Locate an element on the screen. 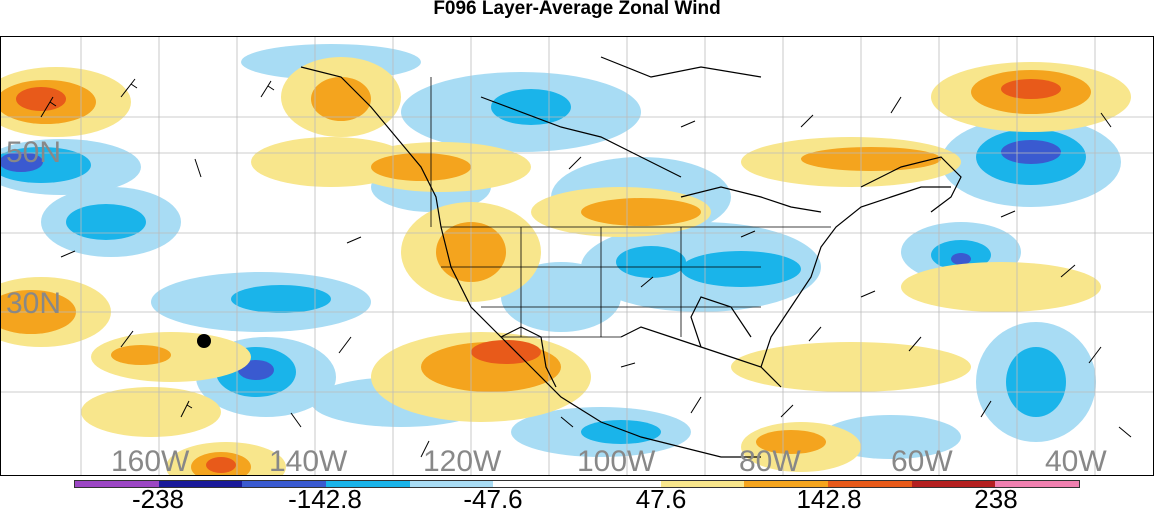  colorbar is located at coordinates (577, 484).